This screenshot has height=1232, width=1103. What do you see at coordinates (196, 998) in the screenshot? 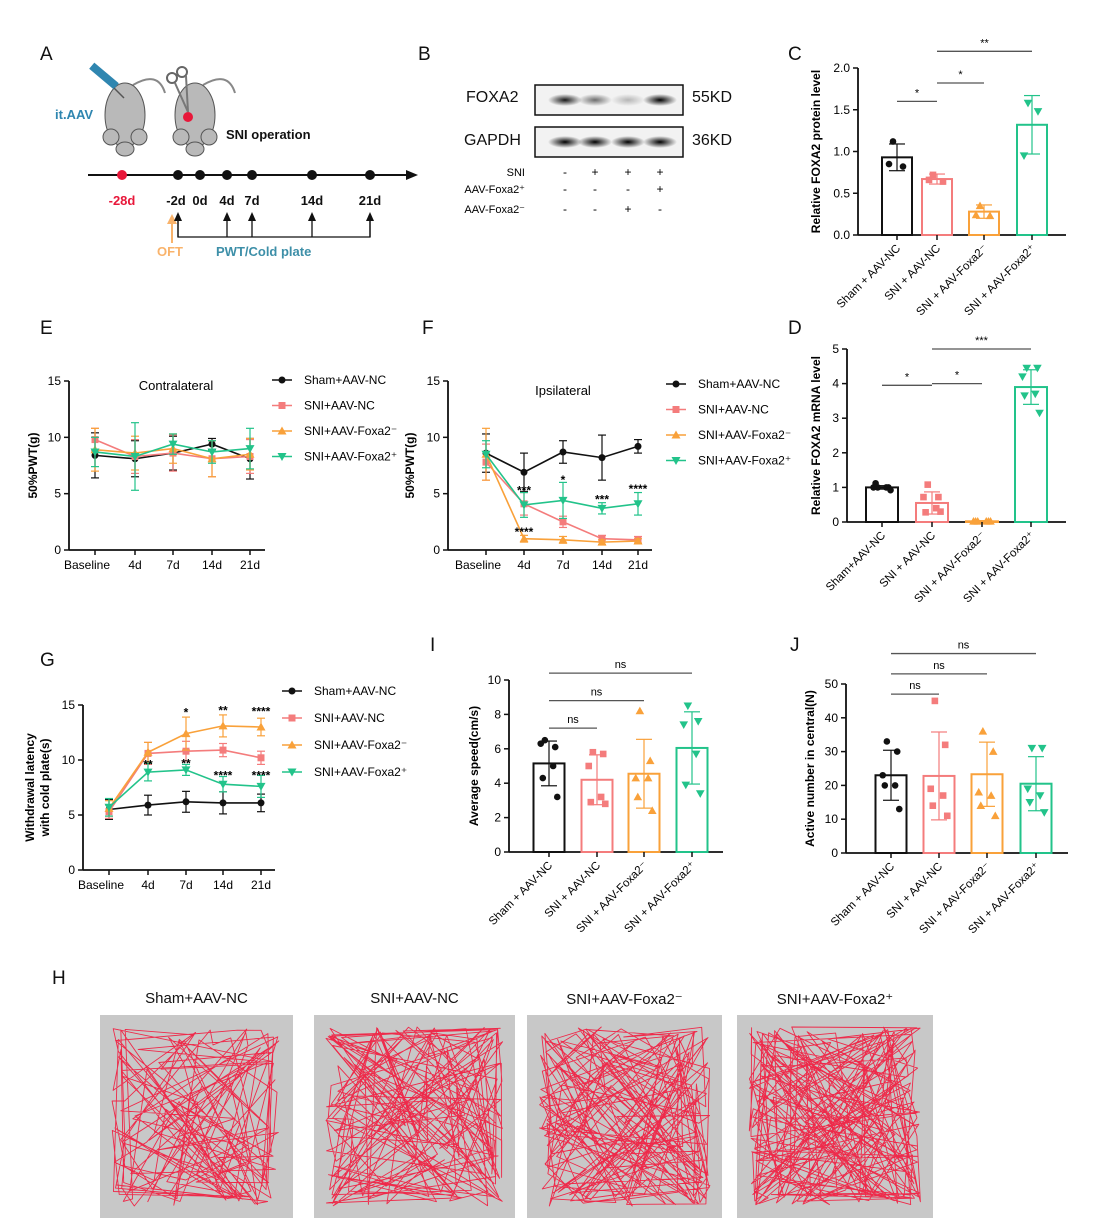
I see `arena-title-1: Sham+AAV-NC` at bounding box center [196, 998].